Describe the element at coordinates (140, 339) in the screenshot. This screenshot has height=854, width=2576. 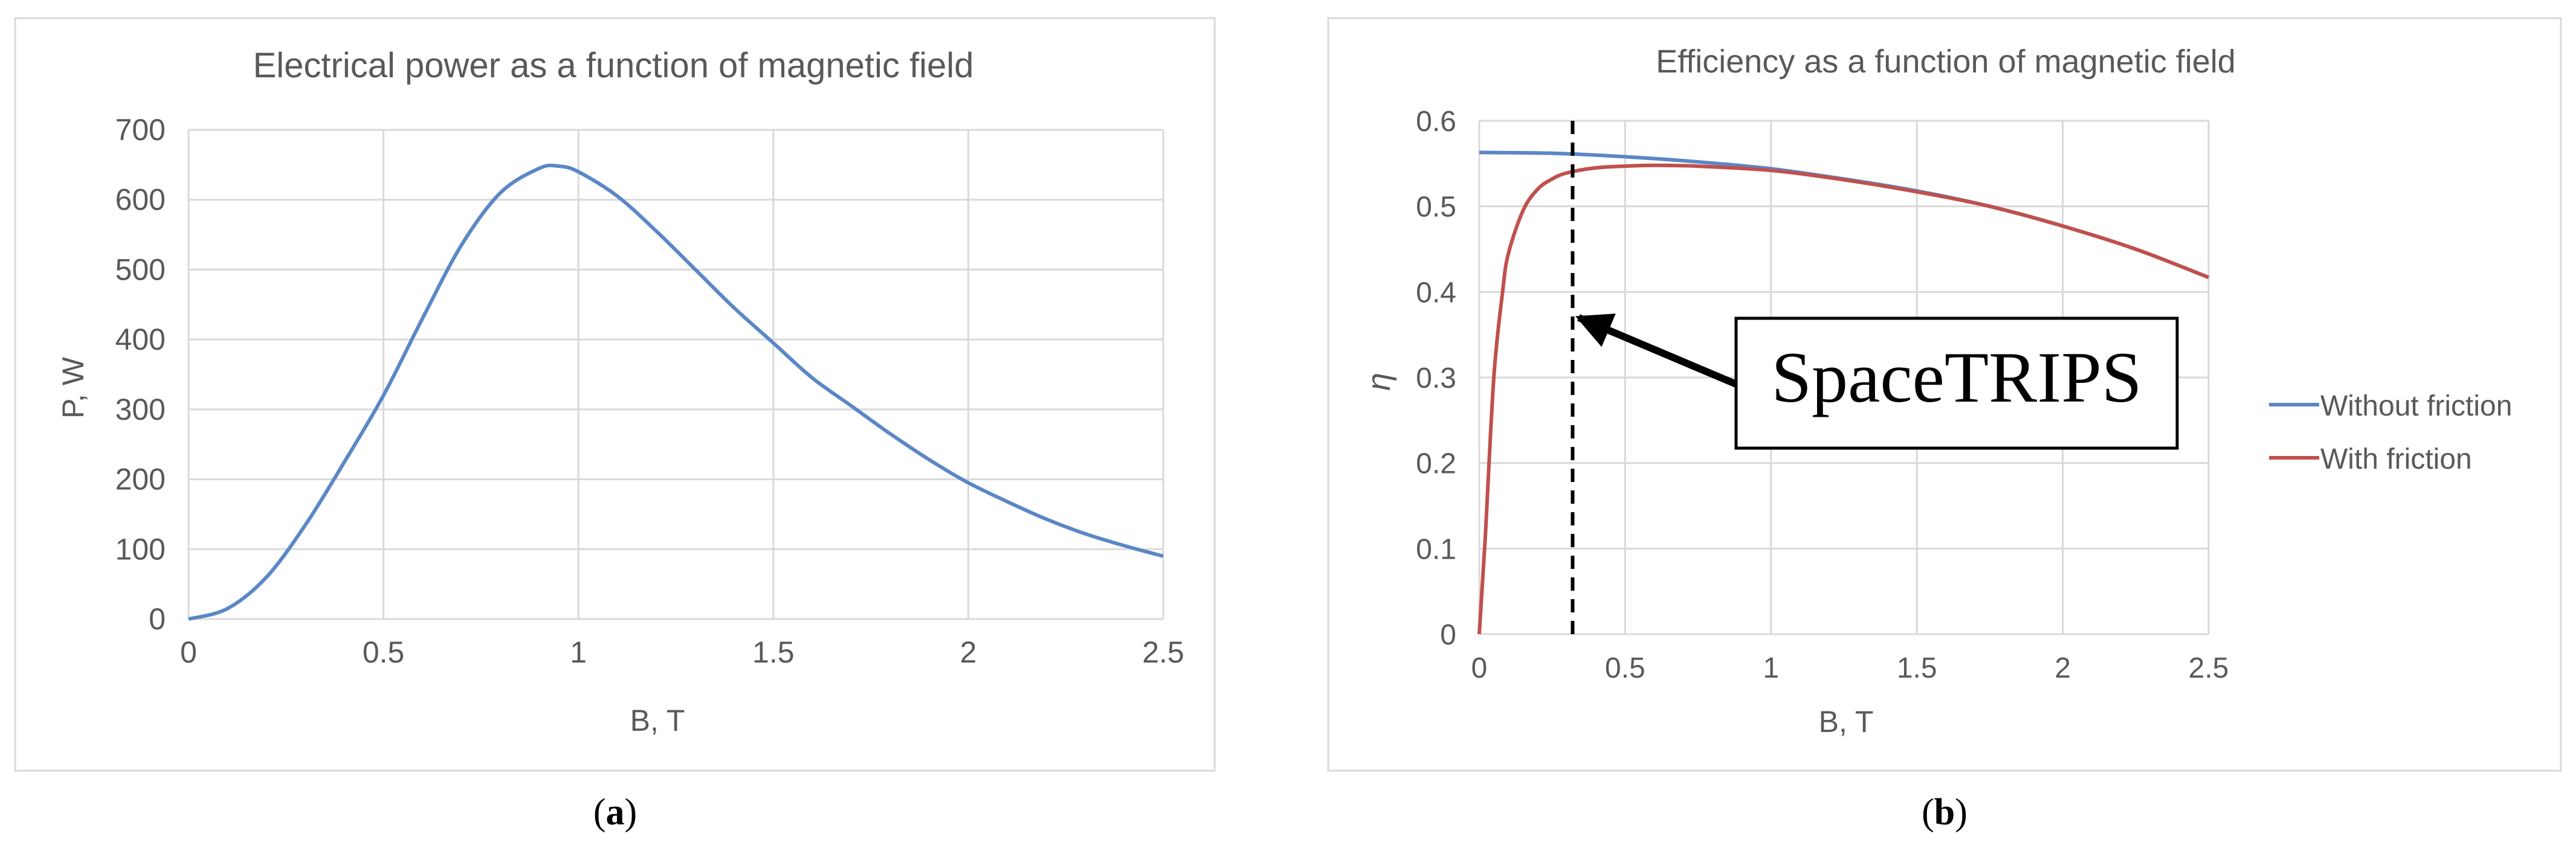
I see `y-tick-label: 400` at that location.